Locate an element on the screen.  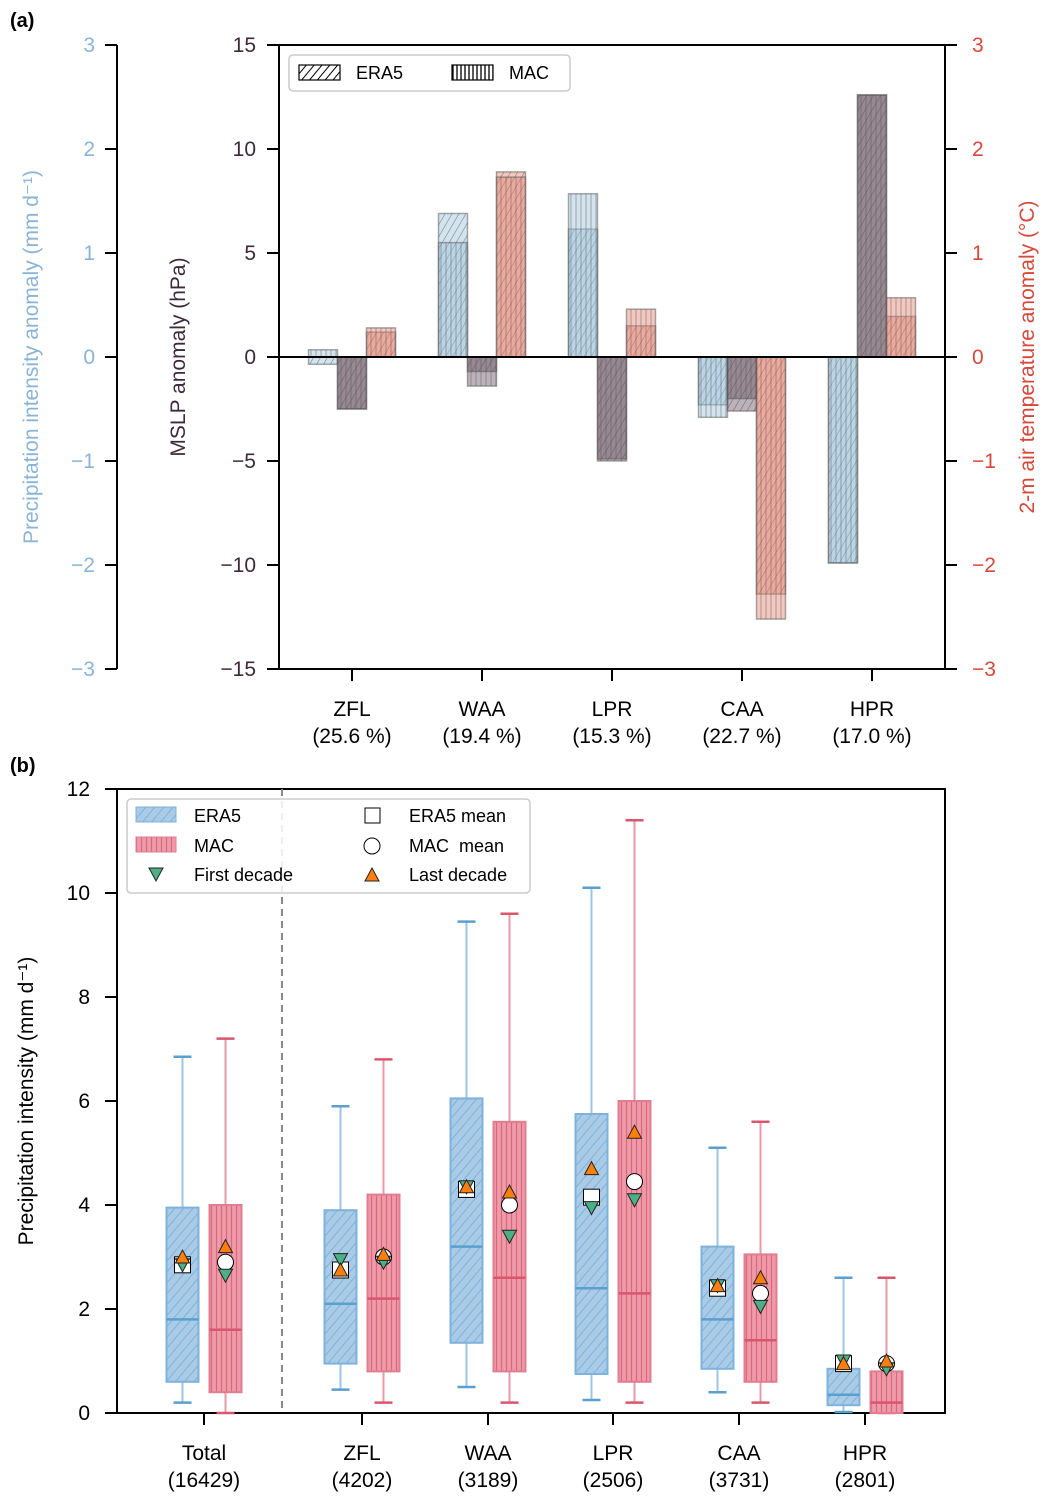
box-hpr-mac is located at coordinates (886, 1345).